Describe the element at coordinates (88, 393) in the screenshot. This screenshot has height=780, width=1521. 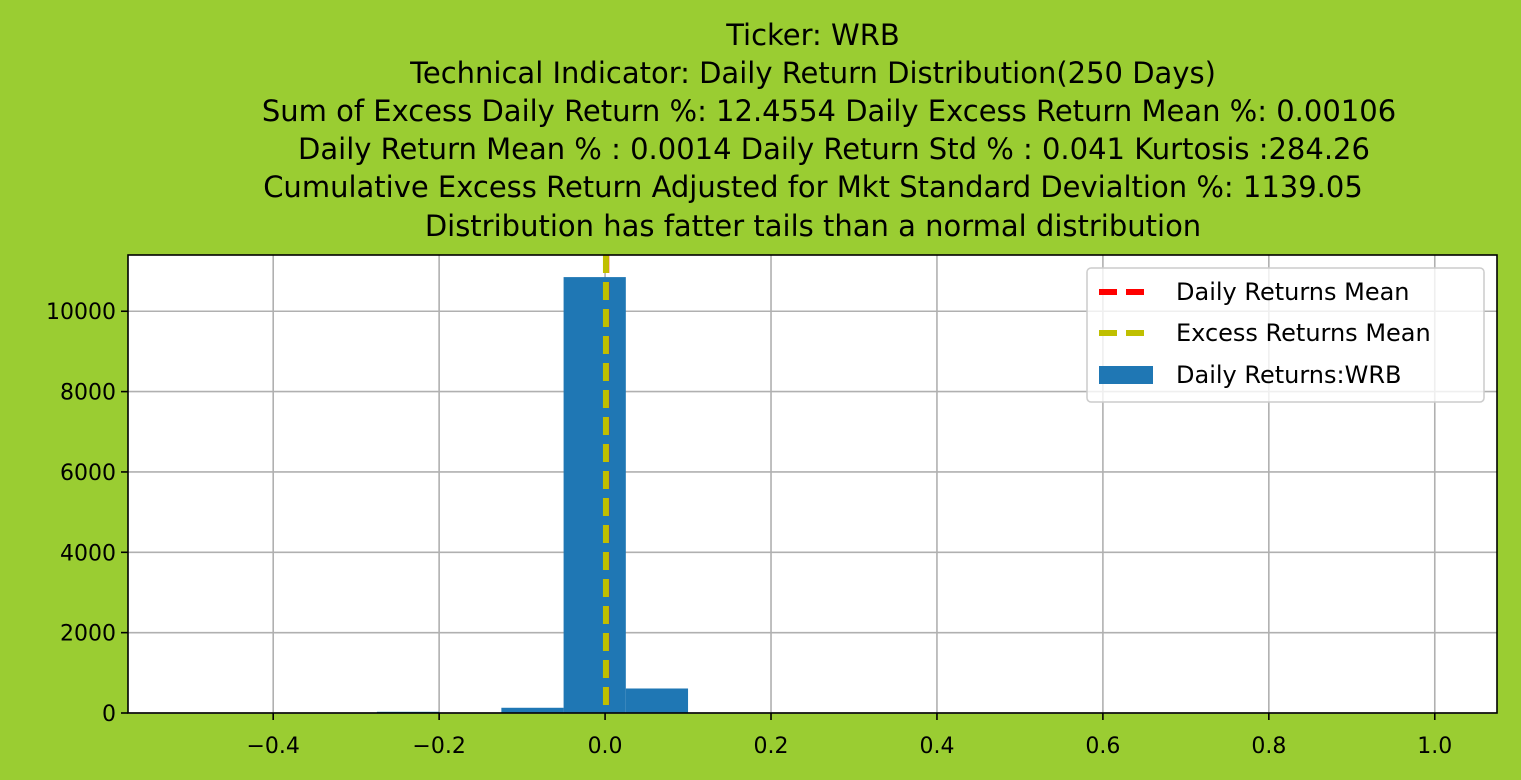
I see `y-tick-label: 8000` at that location.